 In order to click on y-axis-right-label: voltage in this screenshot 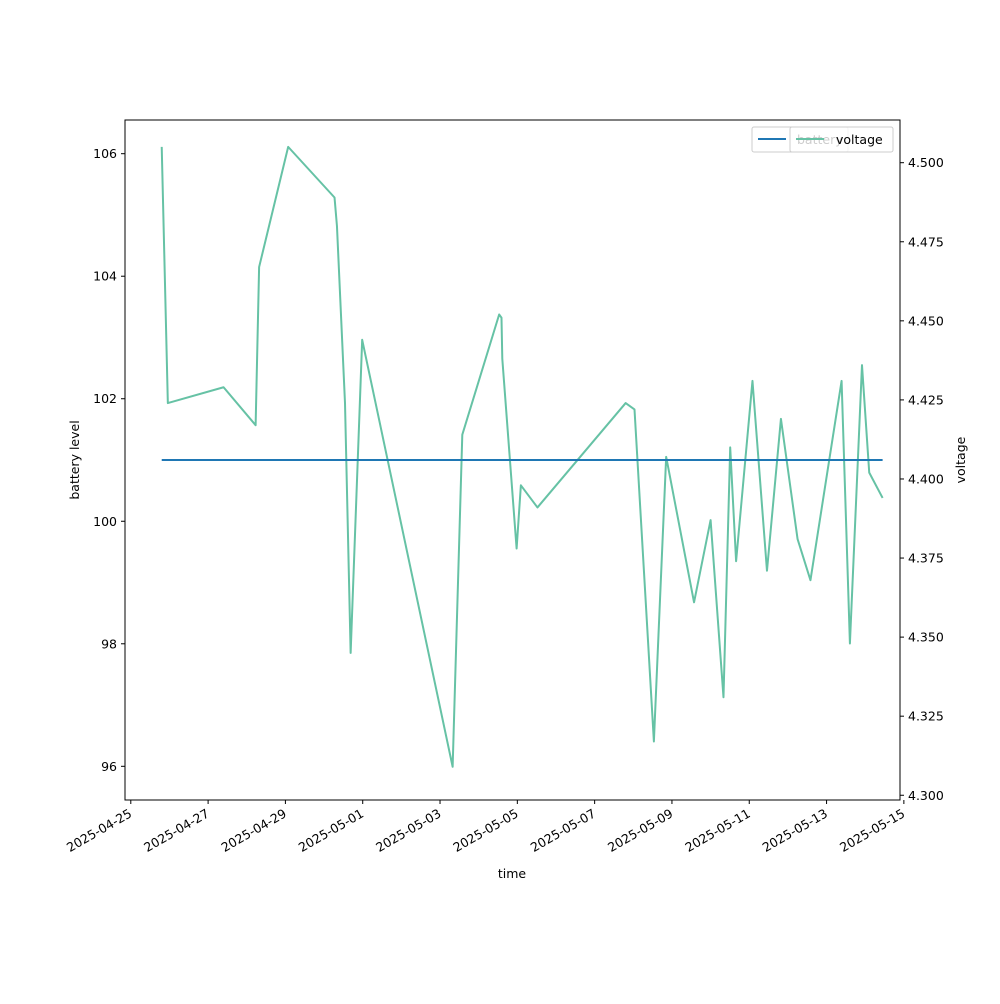, I will do `click(960, 459)`.